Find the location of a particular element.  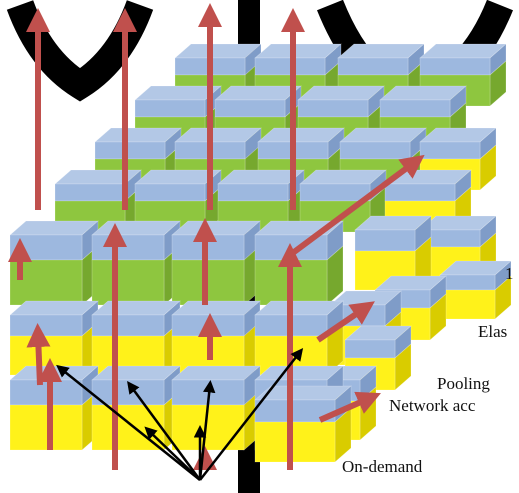

label-pooling: Pooling is located at coordinates (463, 383).